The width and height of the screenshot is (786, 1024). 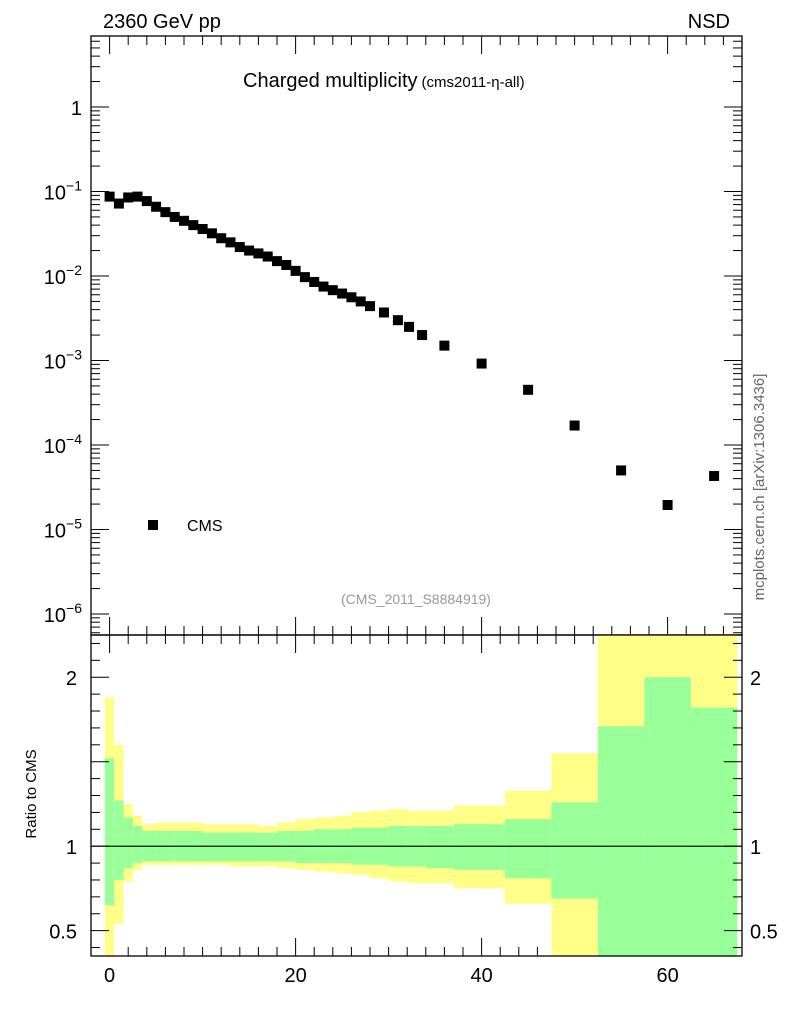 What do you see at coordinates (162, 22) in the screenshot?
I see `header-left: 2360 GeV pp` at bounding box center [162, 22].